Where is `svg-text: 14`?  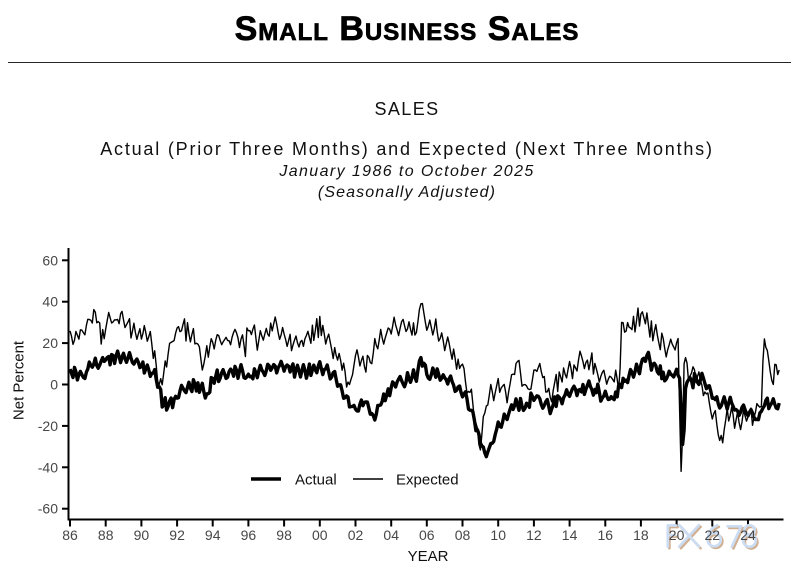
svg-text: 14 is located at coordinates (570, 535).